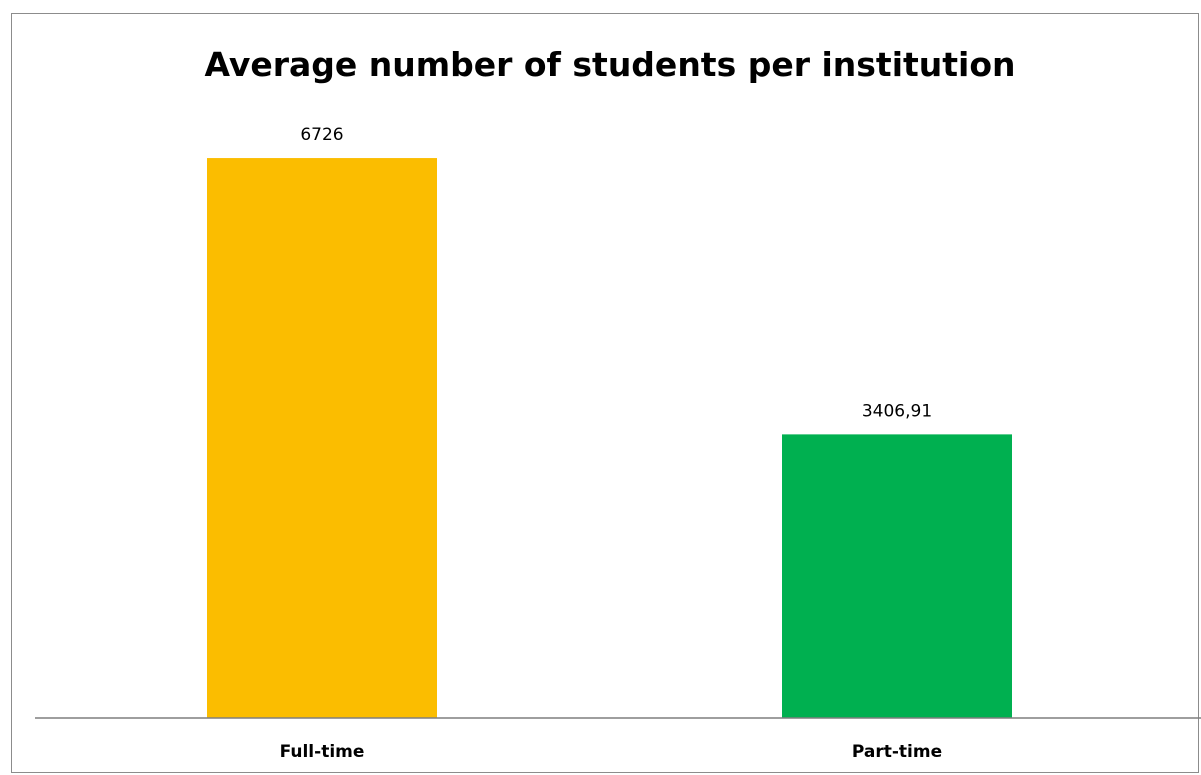 This screenshot has height=775, width=1201. I want to click on x-tick-label-full-time: Full-time, so click(322, 752).